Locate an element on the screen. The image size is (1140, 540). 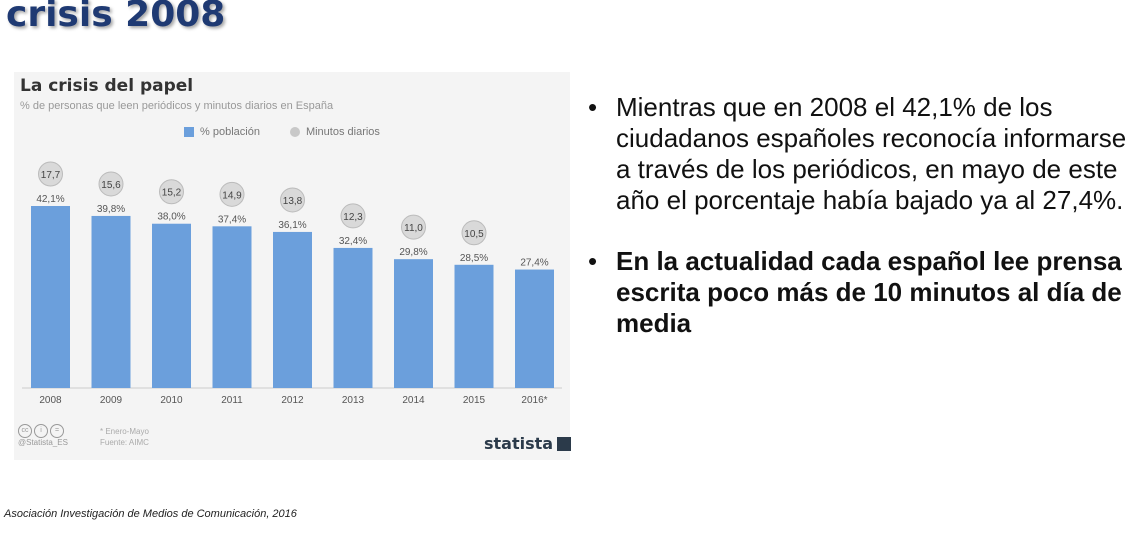
x-tick-label: 2010 is located at coordinates (171, 400).